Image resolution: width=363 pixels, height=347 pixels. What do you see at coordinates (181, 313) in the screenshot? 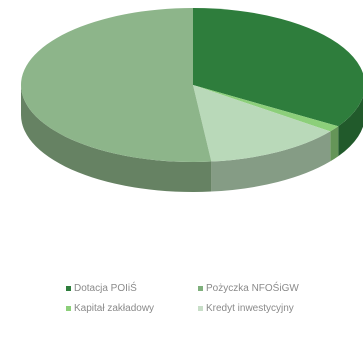
I see `legend-row-2: Kapitał zakładowy Kredyt inwestycyjny` at bounding box center [181, 313].